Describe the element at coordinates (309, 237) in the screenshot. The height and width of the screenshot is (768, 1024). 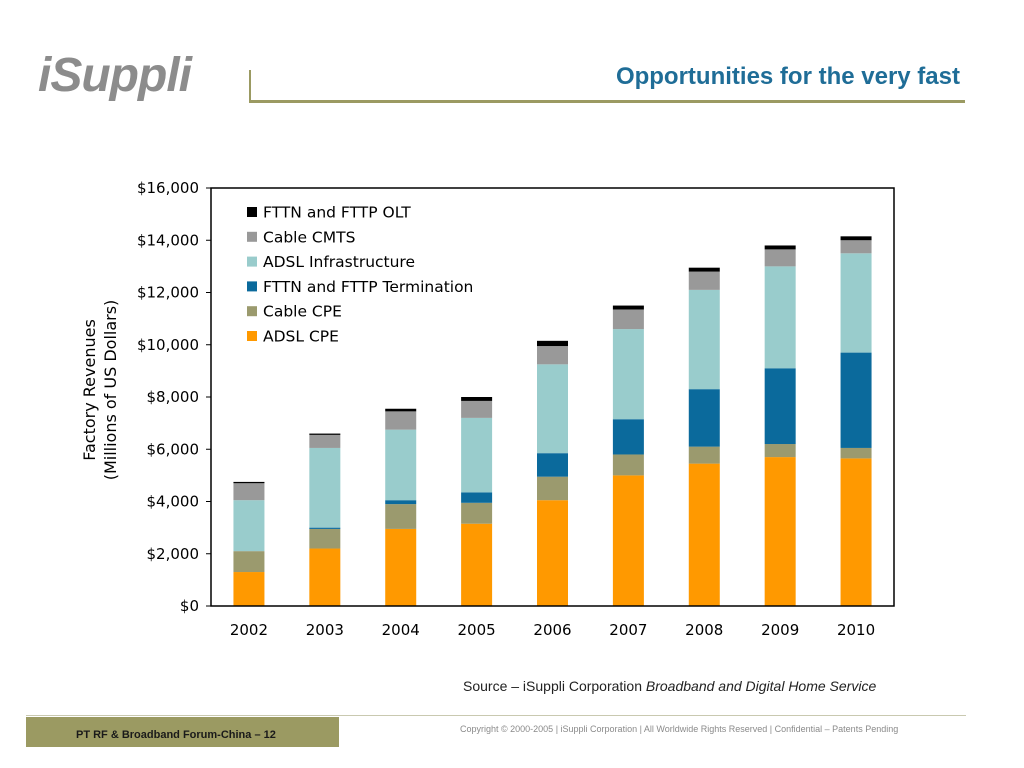
I see `legend-label: Cable CMTS` at that location.